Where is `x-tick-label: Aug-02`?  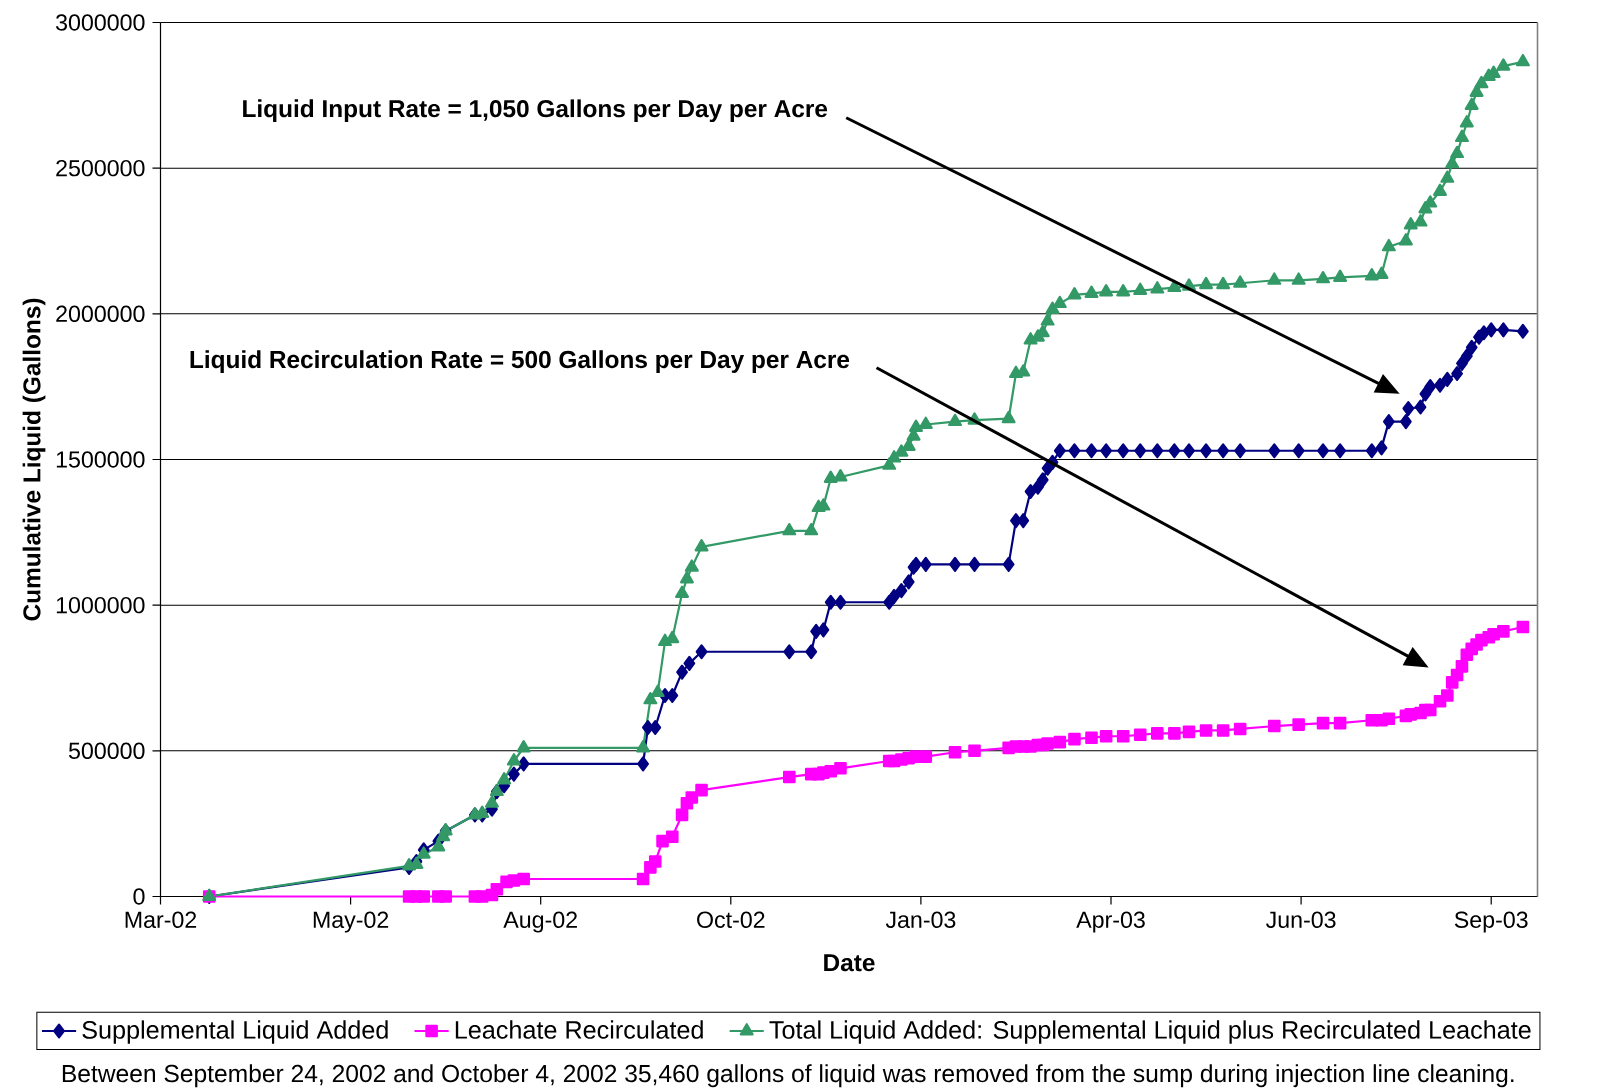 x-tick-label: Aug-02 is located at coordinates (540, 922).